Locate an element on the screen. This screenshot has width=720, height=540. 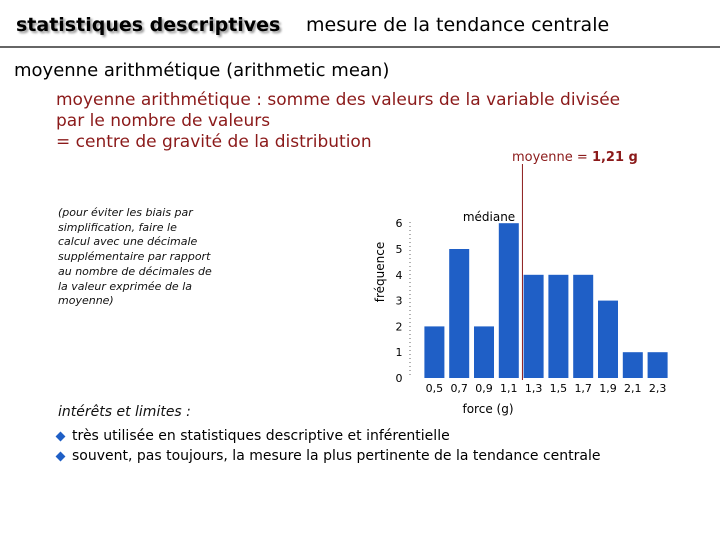
note-line: calcul avec une décimale is located at coordinates (128, 242).